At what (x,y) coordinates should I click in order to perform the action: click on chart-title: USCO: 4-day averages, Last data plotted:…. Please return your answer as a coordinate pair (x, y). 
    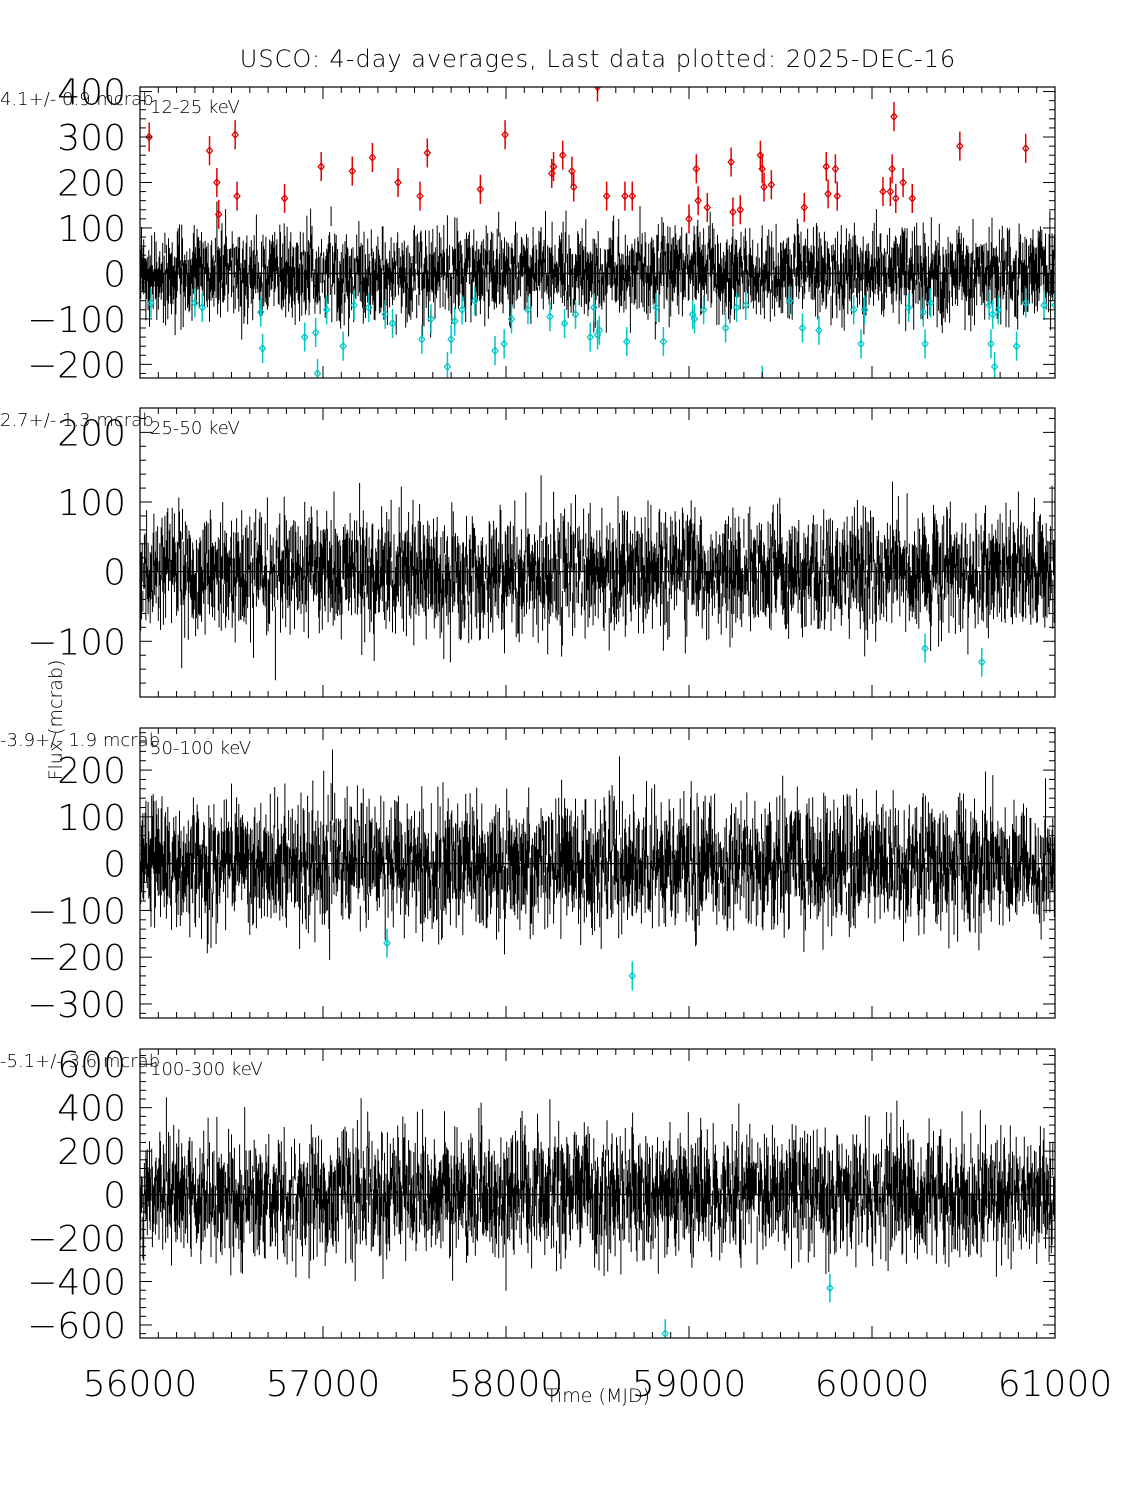
    Looking at the image, I should click on (598, 59).